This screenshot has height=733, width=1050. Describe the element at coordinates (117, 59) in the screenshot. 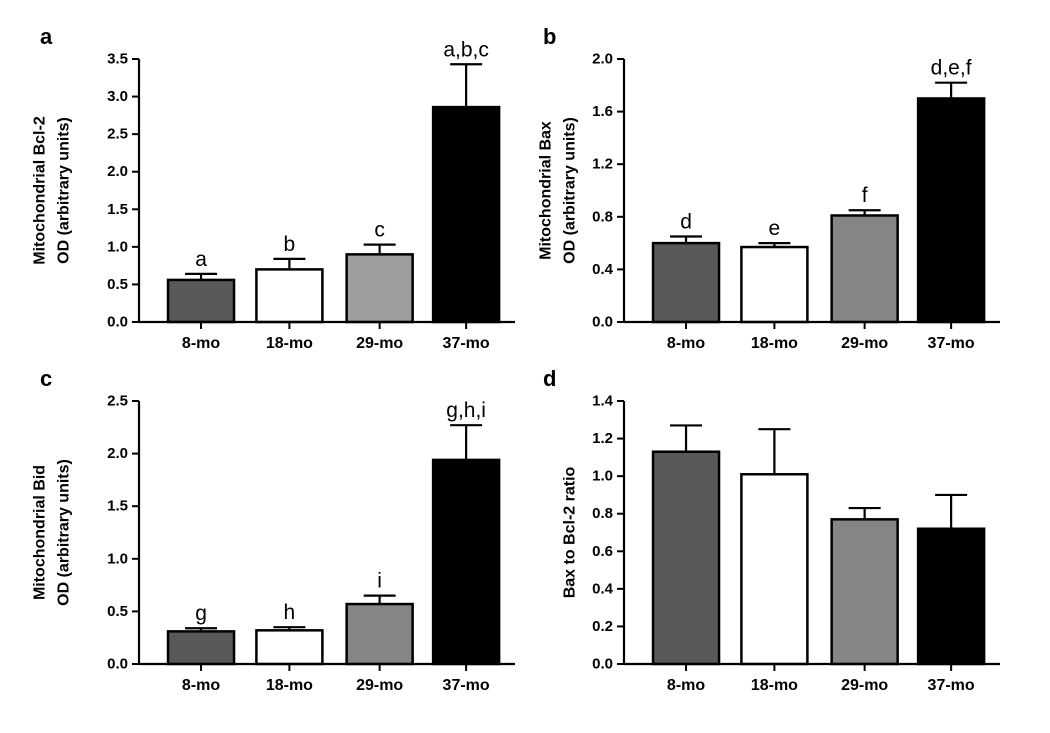

I see `y-tick-label: 3.5` at that location.